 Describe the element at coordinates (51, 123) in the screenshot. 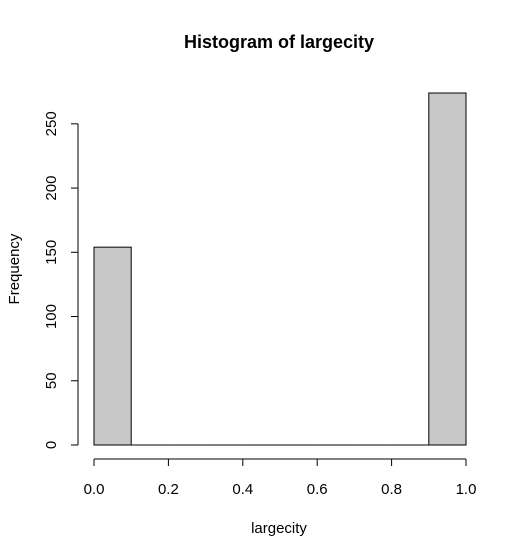

I see `y-tick-label: 250` at that location.